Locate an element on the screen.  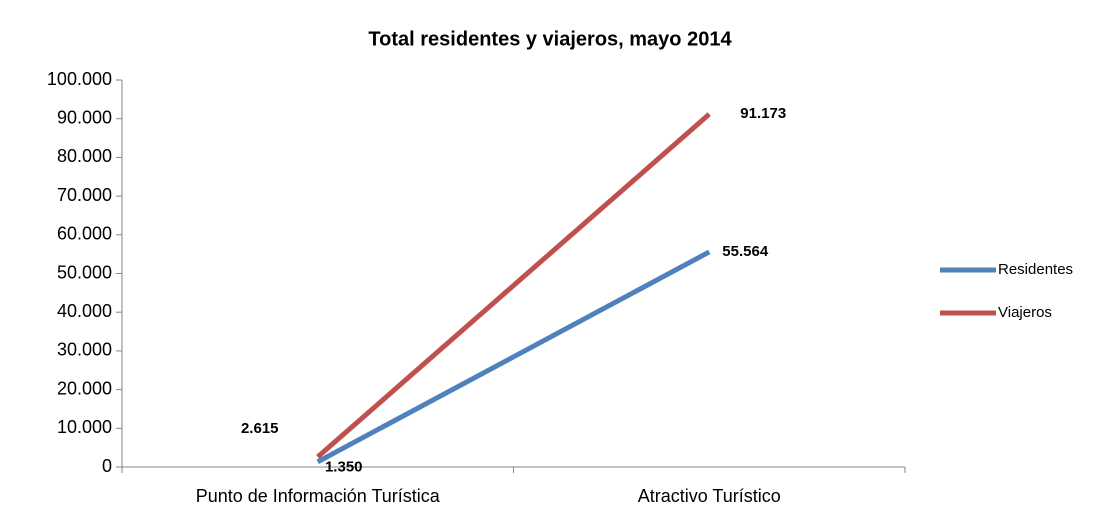
y-tick-label: 50.000 is located at coordinates (84, 272).